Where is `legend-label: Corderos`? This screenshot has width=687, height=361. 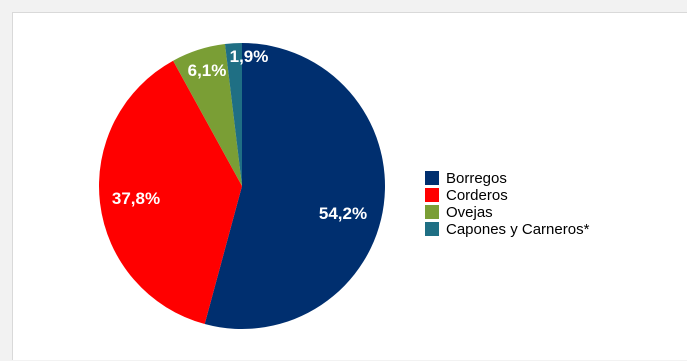
legend-label: Corderos is located at coordinates (477, 195).